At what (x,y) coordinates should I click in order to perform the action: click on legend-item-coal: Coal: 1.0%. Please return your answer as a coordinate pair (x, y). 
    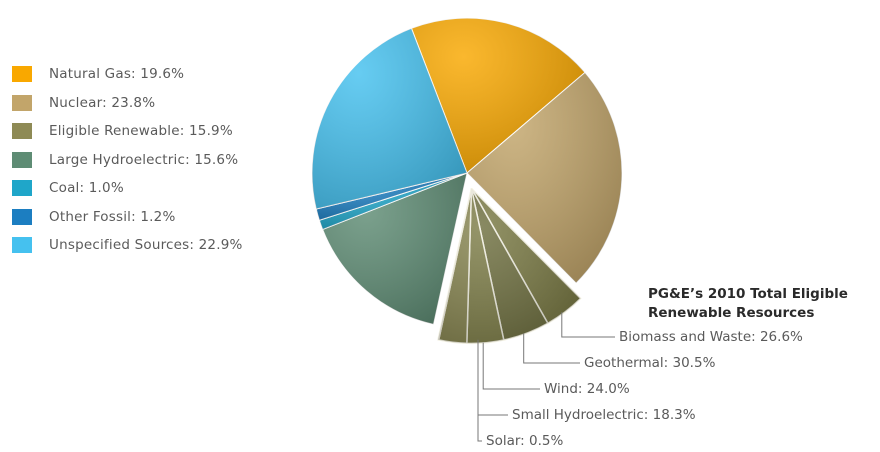
    Looking at the image, I should click on (162, 188).